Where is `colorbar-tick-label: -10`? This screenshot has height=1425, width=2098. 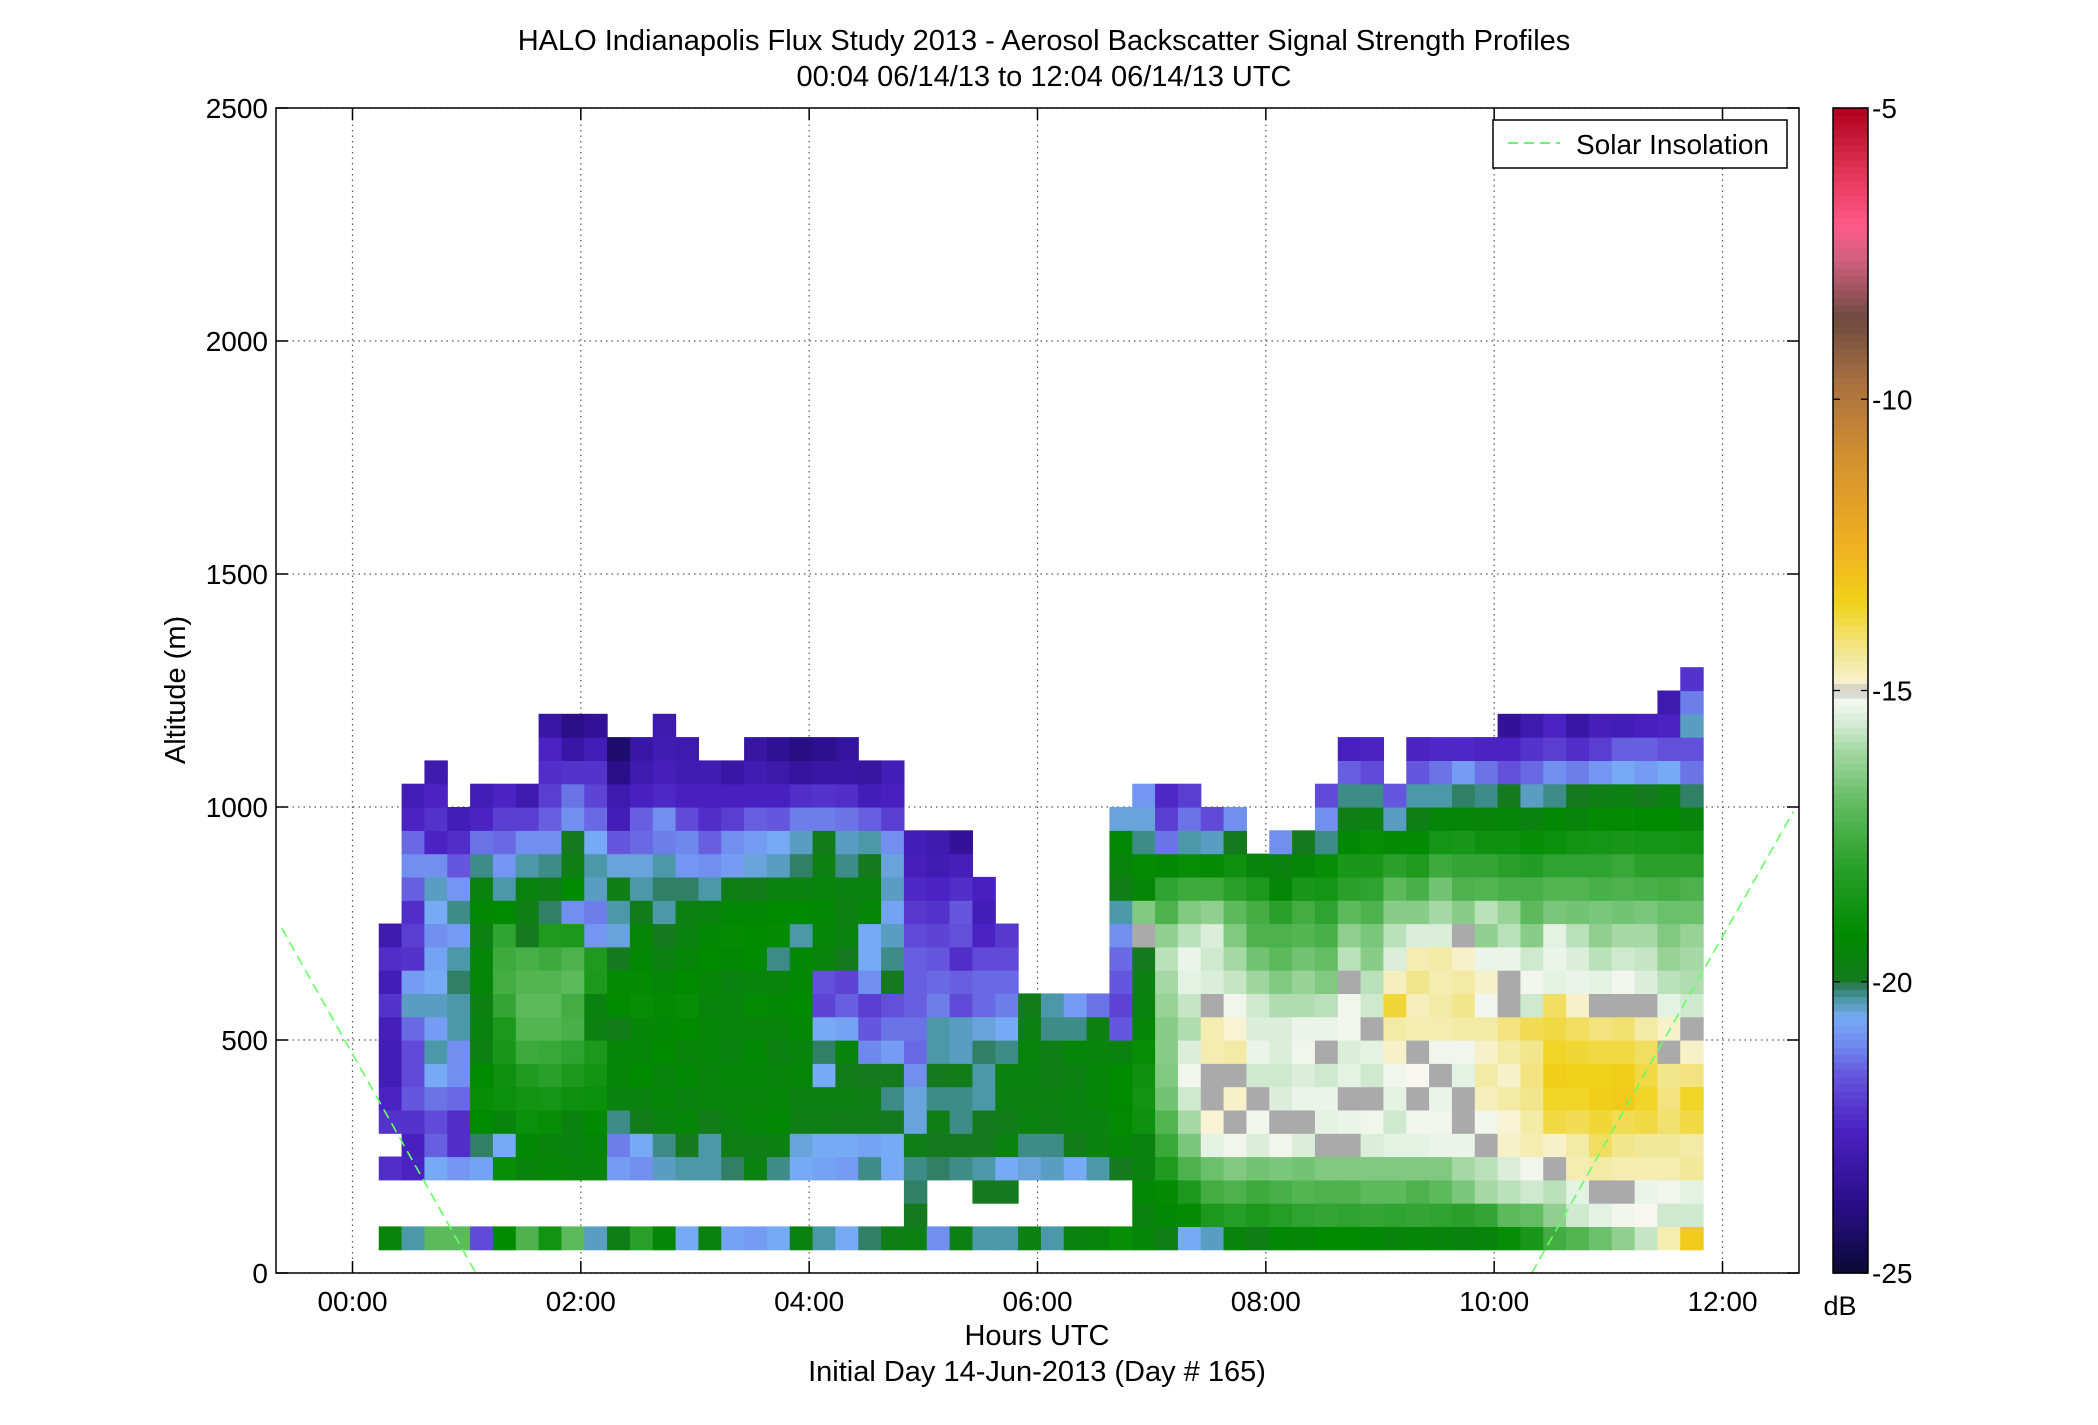 colorbar-tick-label: -10 is located at coordinates (1892, 399).